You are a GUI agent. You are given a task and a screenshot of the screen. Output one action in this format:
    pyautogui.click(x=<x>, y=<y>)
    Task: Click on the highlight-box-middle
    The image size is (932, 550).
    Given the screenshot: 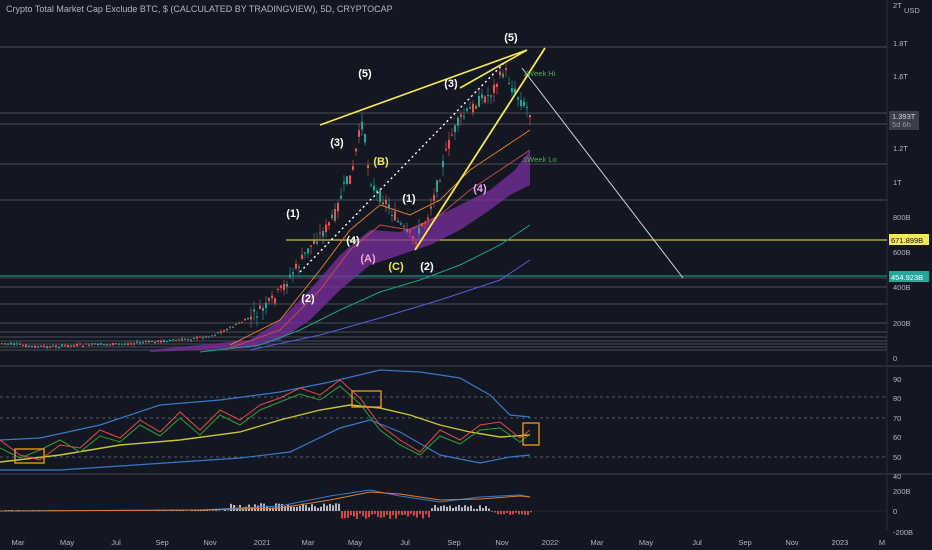 What is the action you would take?
    pyautogui.click(x=366, y=399)
    